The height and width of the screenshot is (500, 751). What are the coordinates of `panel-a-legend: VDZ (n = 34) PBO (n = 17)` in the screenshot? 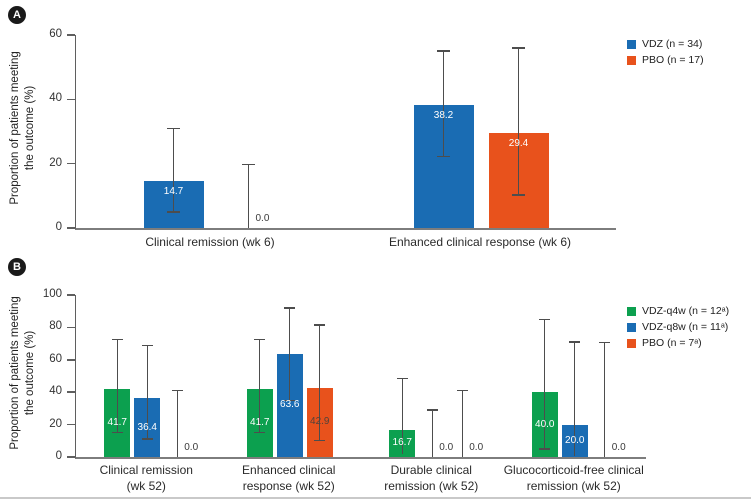 It's located at (665, 54).